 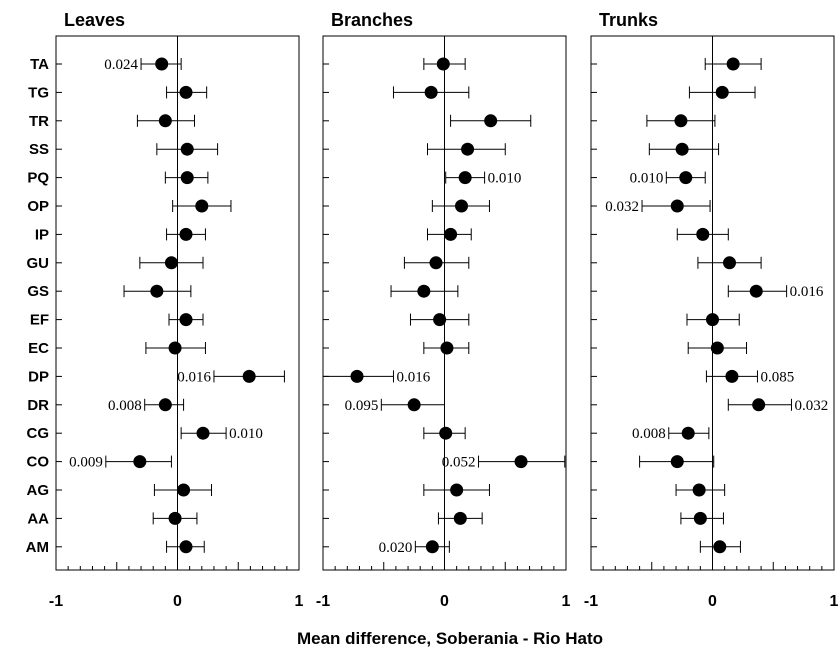 I want to click on panel-title: Leaves, so click(x=94, y=20).